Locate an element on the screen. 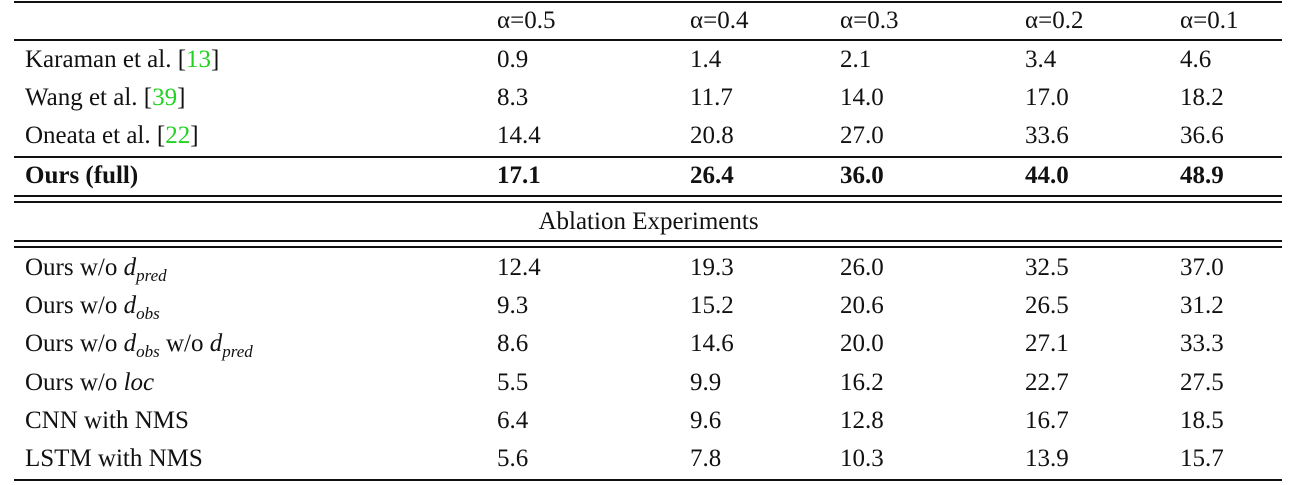 This screenshot has width=1297, height=485. value-cell: 16.7 is located at coordinates (1047, 420).